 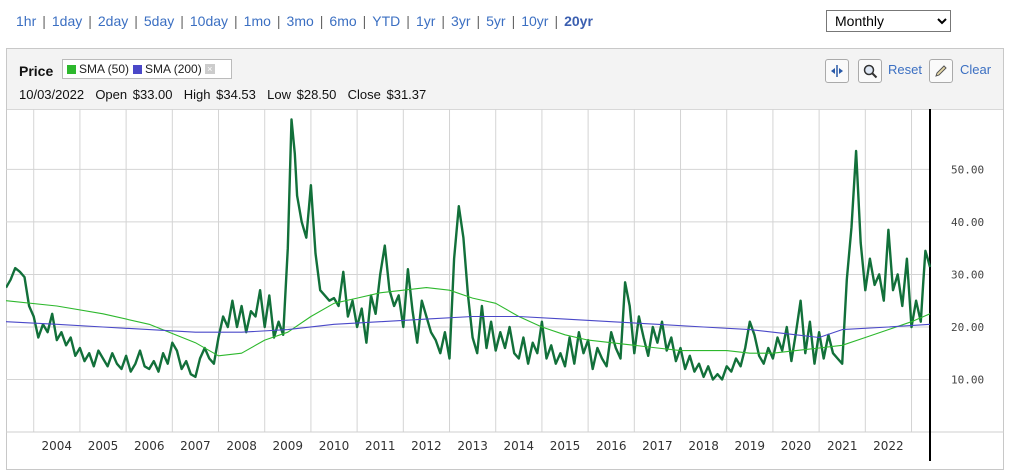 I want to click on x-tick-label: 2007, so click(x=195, y=446).